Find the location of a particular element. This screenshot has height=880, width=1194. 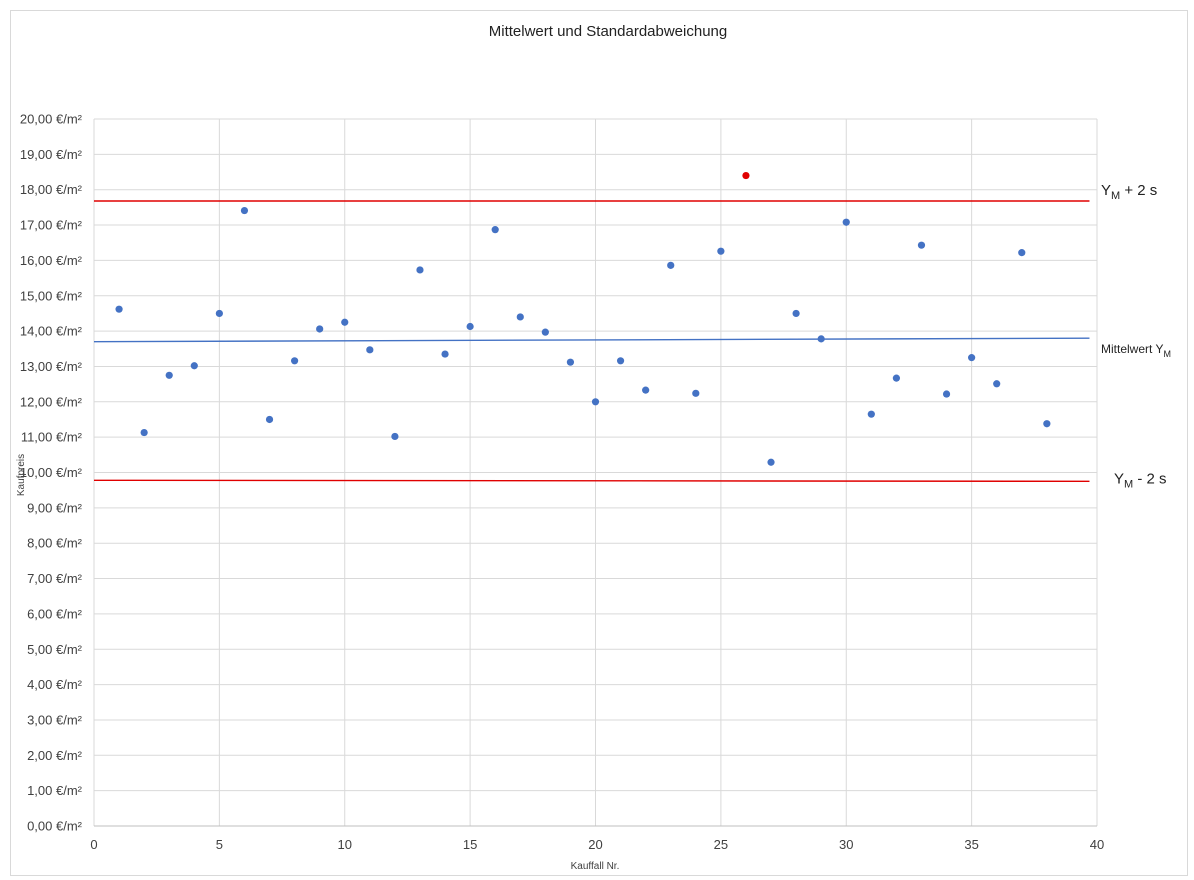

x-tick-label: 35 is located at coordinates (971, 844).